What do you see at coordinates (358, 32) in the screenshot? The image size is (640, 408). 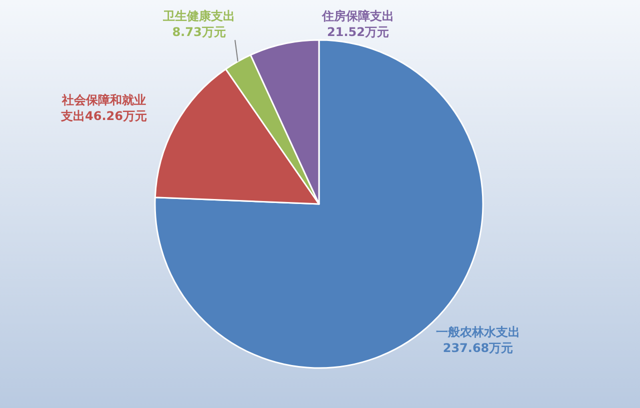 I see `data-label: 21.52万元` at bounding box center [358, 32].